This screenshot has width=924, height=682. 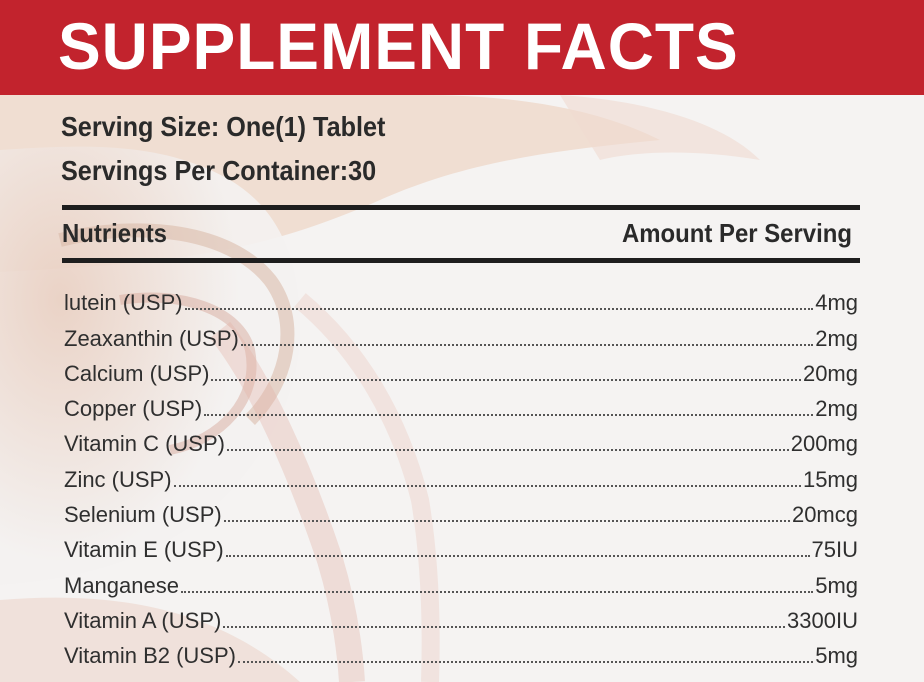 I want to click on nutrient-row: lutein (USP) 4mg, so click(x=461, y=298).